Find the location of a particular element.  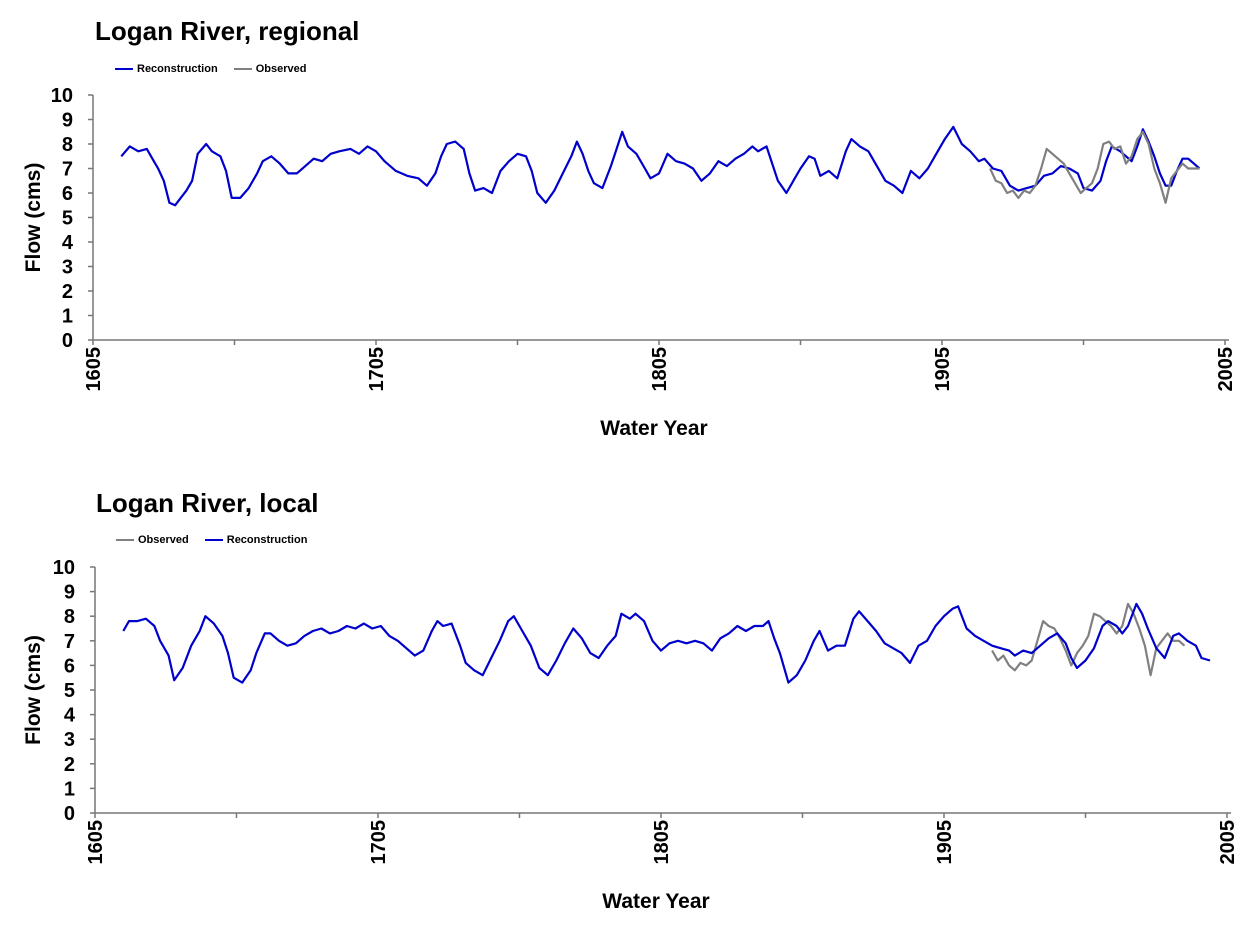

legend: Reconstruction Observed is located at coordinates (218, 69).